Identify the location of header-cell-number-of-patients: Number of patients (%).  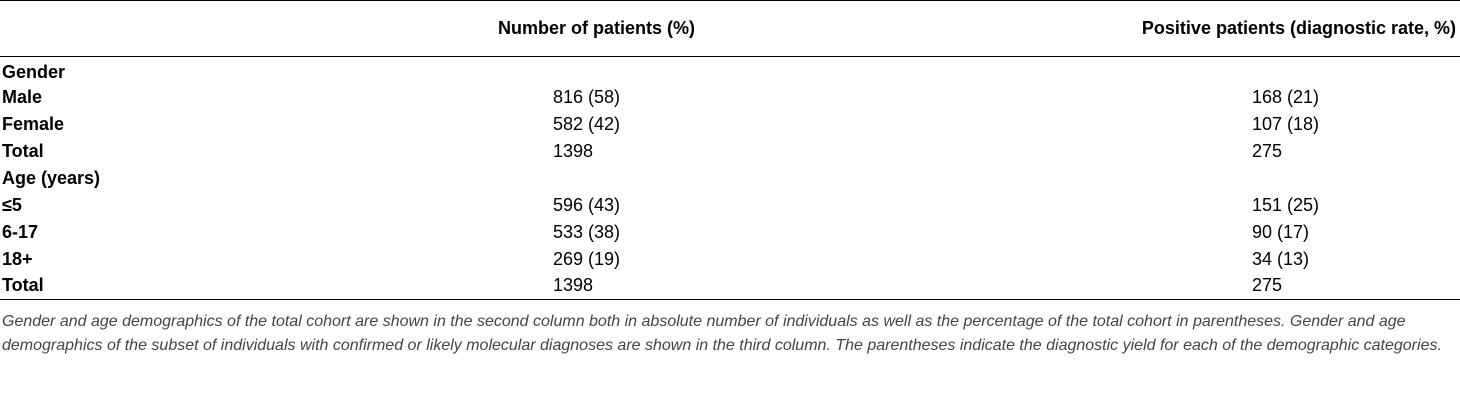
(597, 28).